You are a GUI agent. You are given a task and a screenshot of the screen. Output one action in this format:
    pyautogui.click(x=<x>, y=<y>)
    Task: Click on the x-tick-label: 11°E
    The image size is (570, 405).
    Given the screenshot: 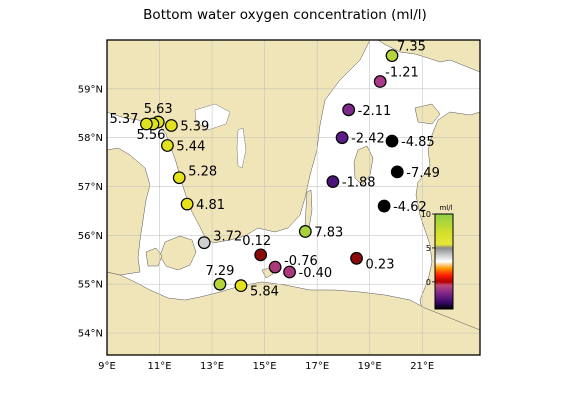 What is the action you would take?
    pyautogui.click(x=160, y=366)
    